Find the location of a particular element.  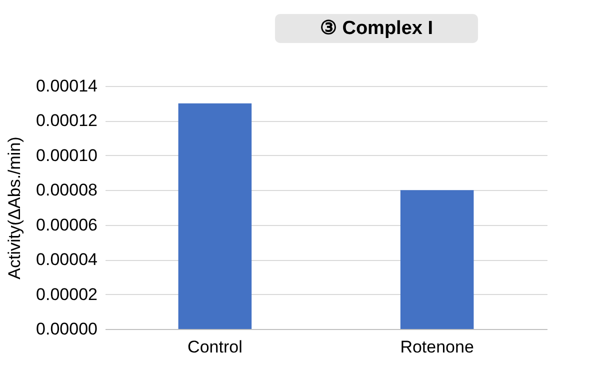

y-tick-label: 0.00014 is located at coordinates (67, 86).